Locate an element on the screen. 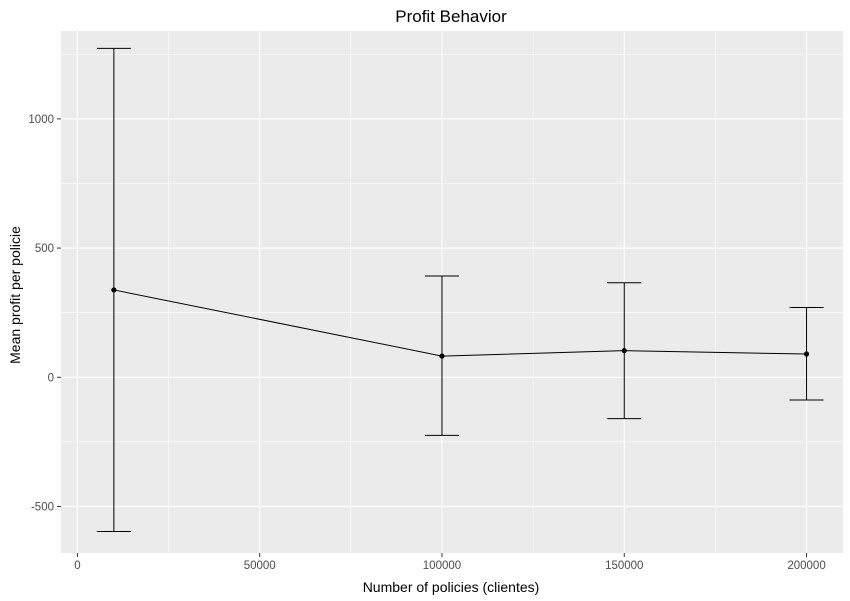 The height and width of the screenshot is (601, 850). y-tick-label: 0 is located at coordinates (51, 378).